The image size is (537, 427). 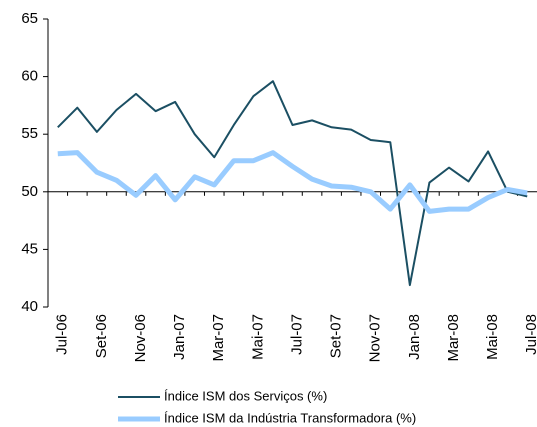 I want to click on legend-label: Índice ISM dos Serviços (%), so click(x=245, y=395).